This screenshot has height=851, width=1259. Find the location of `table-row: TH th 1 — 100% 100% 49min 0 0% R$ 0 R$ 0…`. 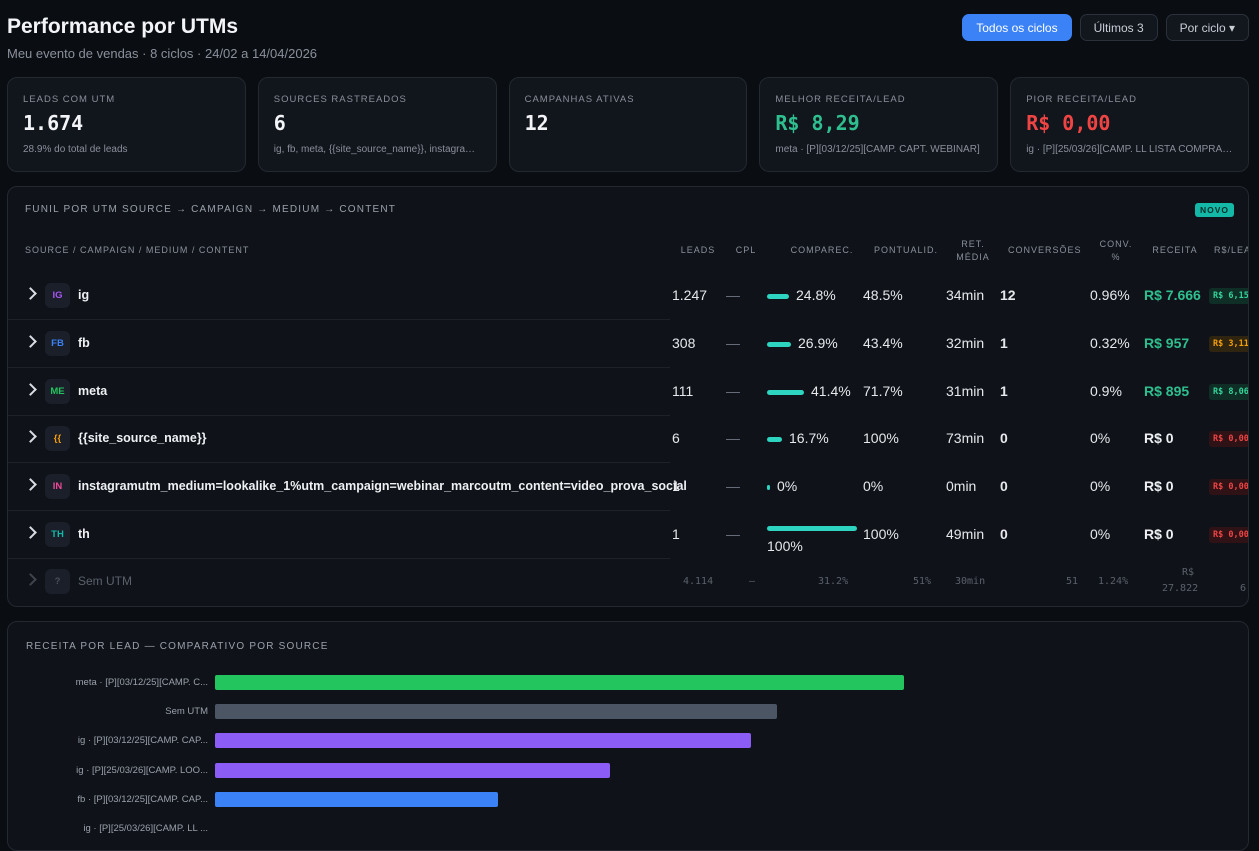

table-row: TH th 1 — 100% 100% 49min 0 0% R$ 0 R$ 0… is located at coordinates (628, 535).